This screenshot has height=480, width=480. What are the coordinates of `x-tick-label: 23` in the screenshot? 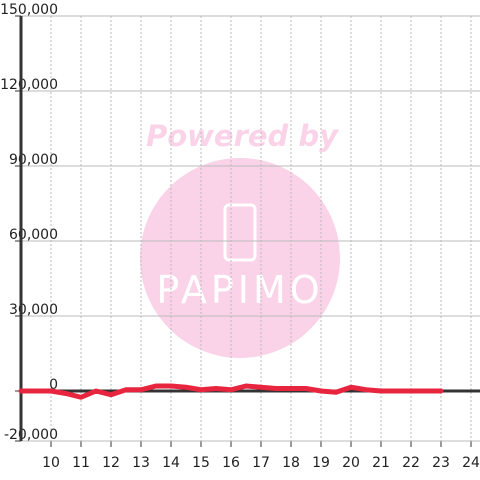 It's located at (441, 463).